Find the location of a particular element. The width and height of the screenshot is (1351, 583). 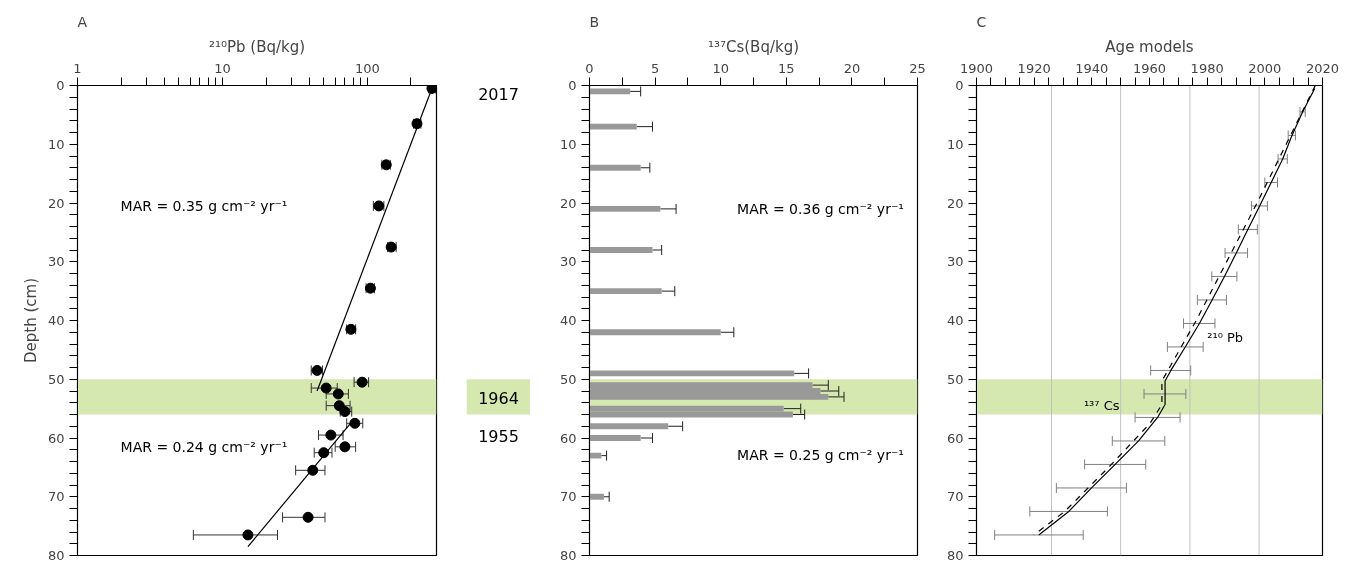

text: 2017 is located at coordinates (498, 95).